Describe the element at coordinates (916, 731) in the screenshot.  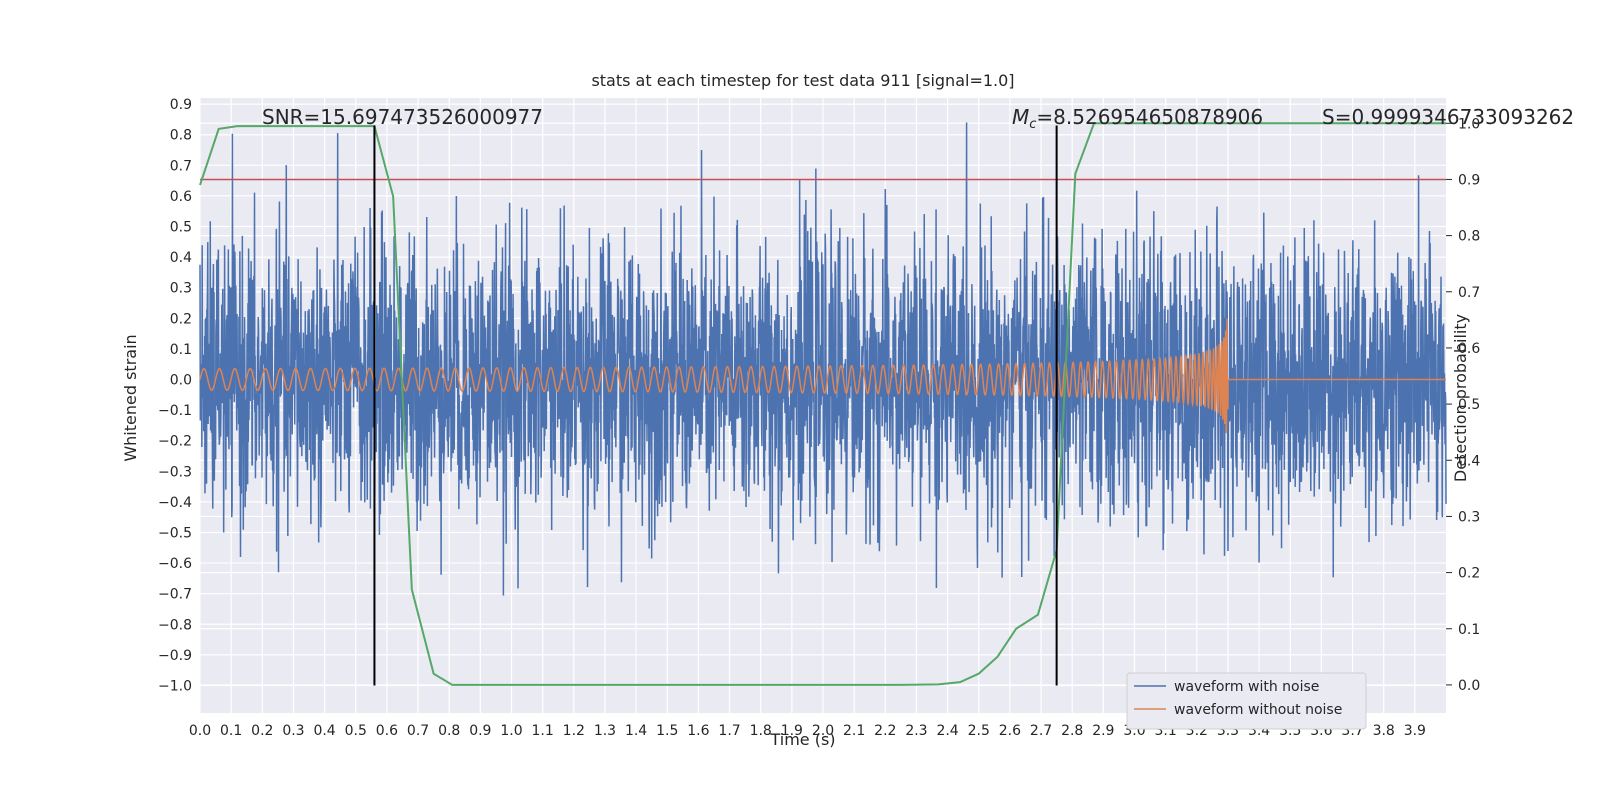
I see `x-tick-label: 2.3` at that location.